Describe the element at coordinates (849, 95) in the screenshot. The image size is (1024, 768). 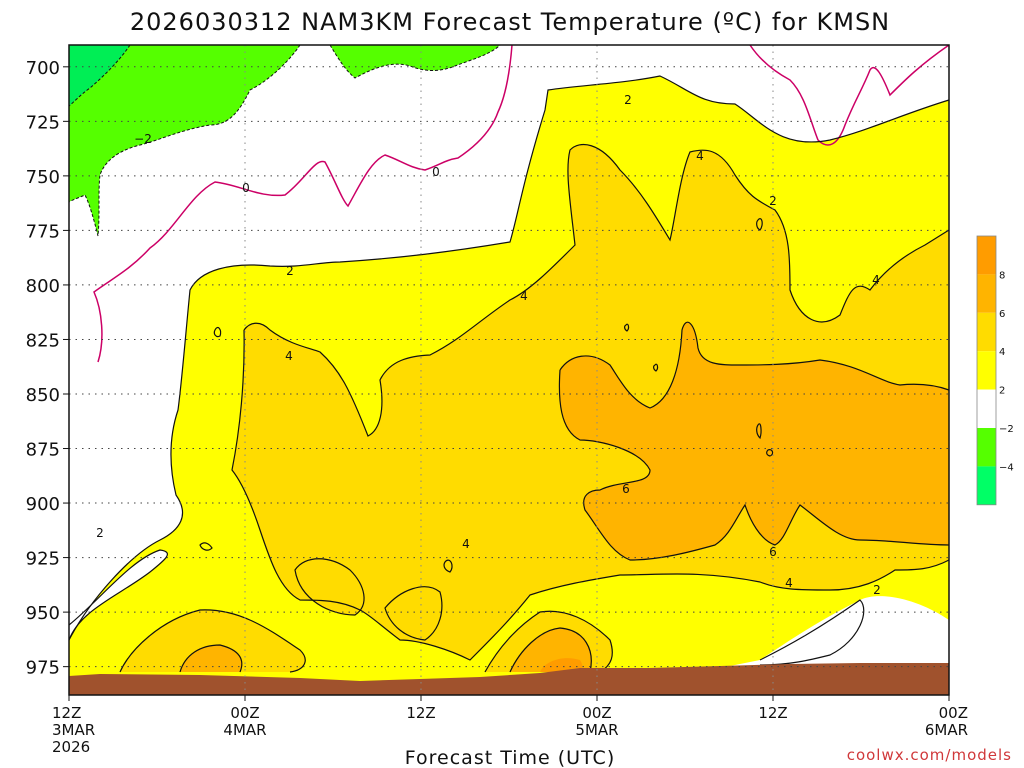
I see `zero-isotherm-east` at that location.